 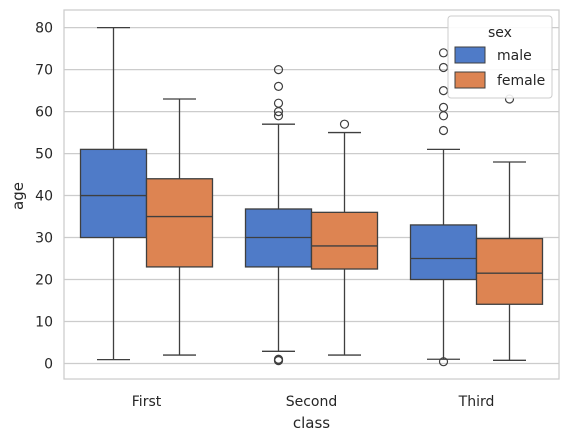 What do you see at coordinates (147, 402) in the screenshot?
I see `x-tick-label: First` at bounding box center [147, 402].